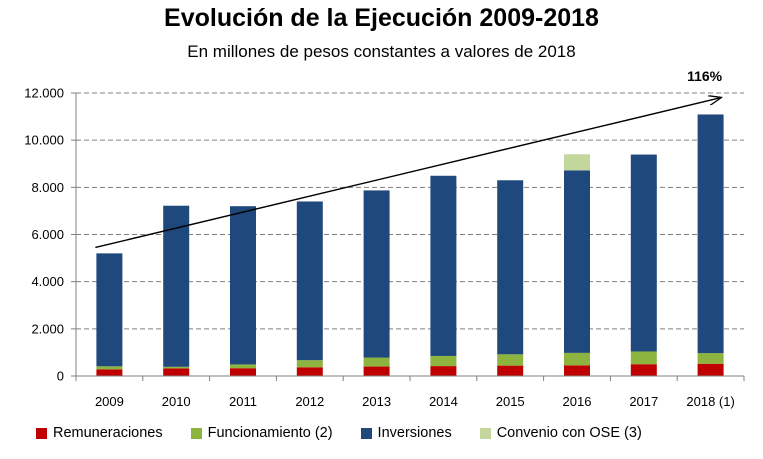 The height and width of the screenshot is (459, 763). I want to click on legend-item: Inversiones, so click(406, 433).